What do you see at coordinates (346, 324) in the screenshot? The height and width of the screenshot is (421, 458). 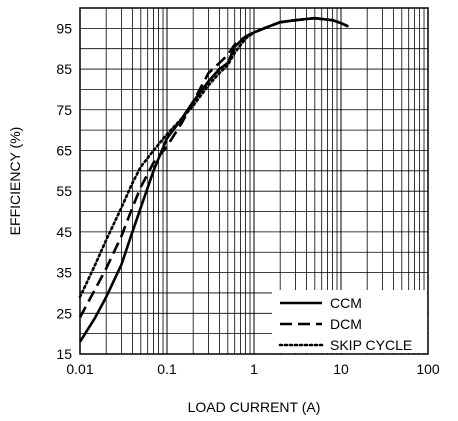 I see `legend-label: DCM` at bounding box center [346, 324].